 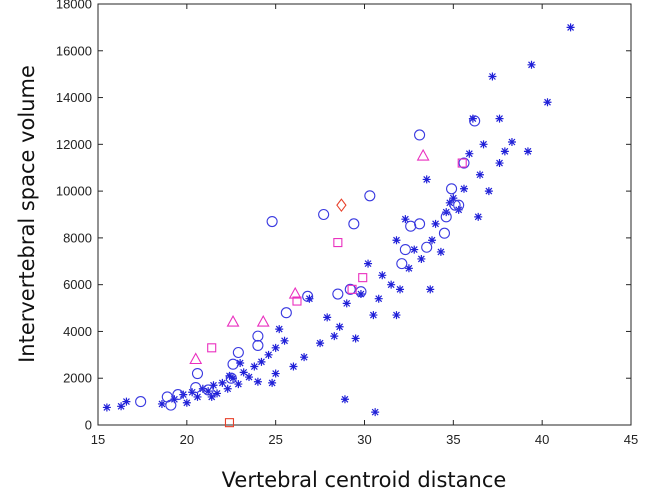 I want to click on y-tick-label: 6000, so click(x=77, y=284).